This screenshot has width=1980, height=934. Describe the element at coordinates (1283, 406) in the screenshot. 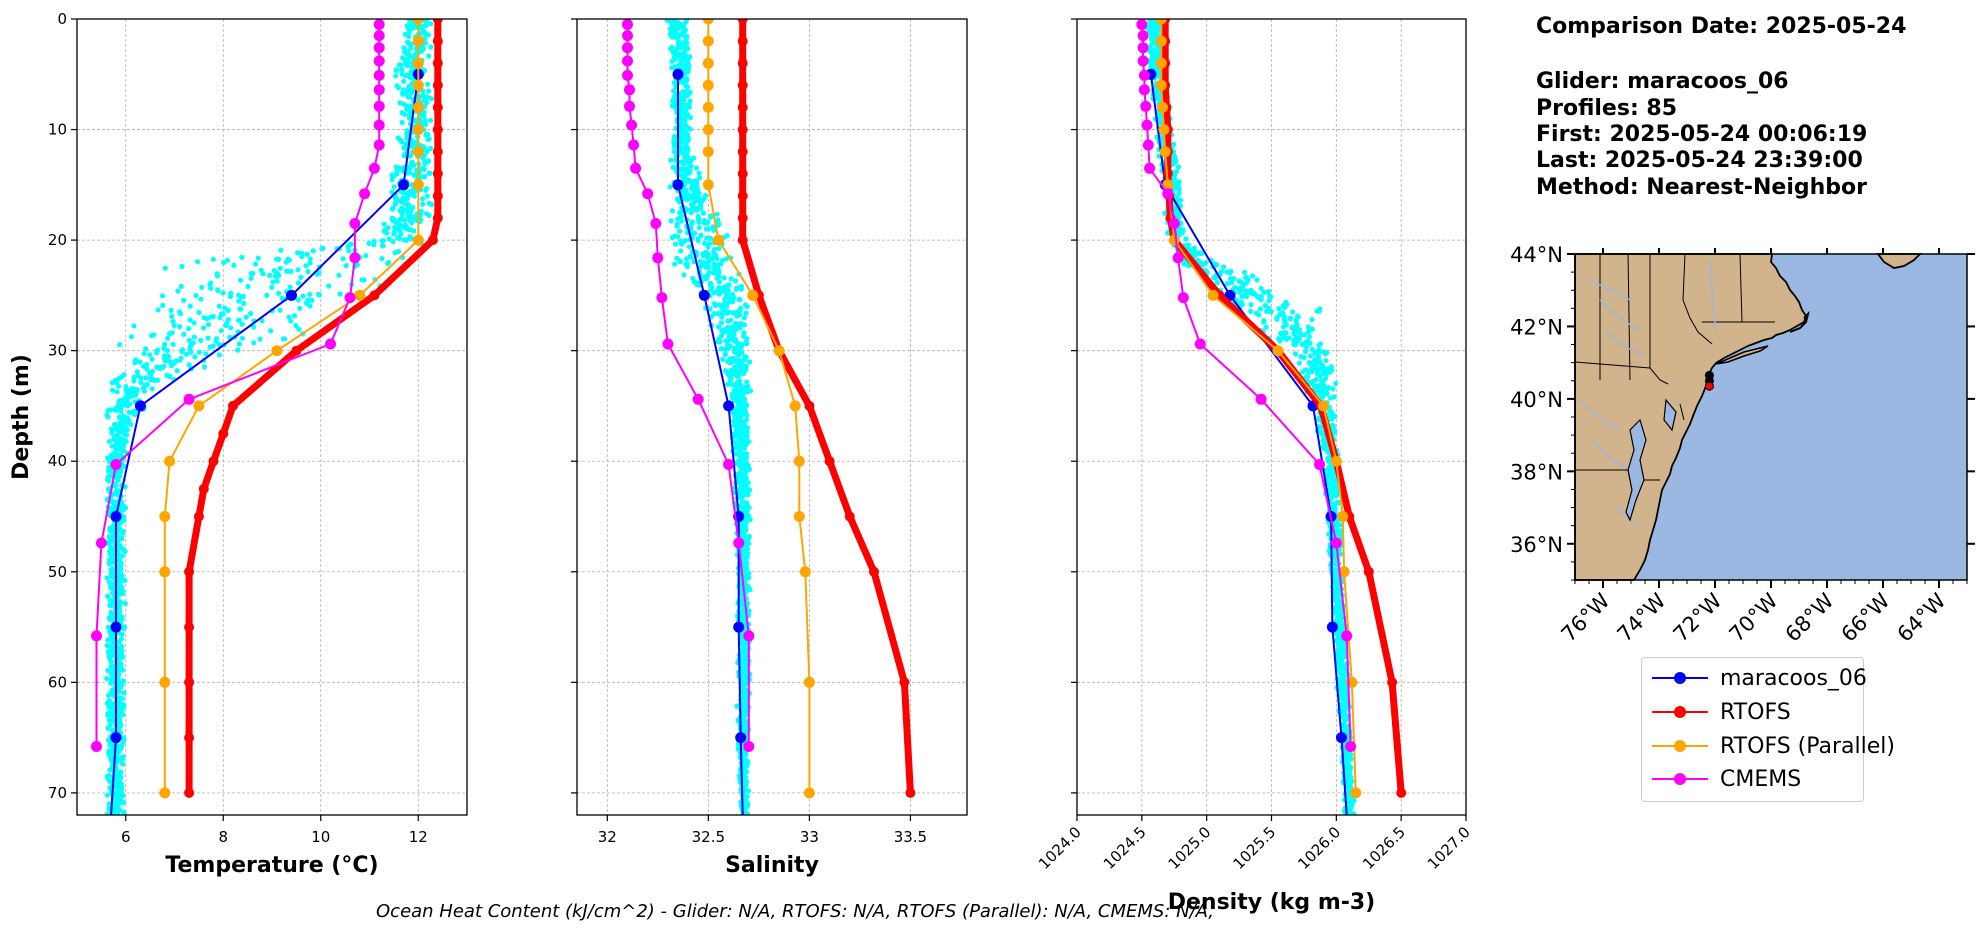

I see `series-line-rtofs` at that location.